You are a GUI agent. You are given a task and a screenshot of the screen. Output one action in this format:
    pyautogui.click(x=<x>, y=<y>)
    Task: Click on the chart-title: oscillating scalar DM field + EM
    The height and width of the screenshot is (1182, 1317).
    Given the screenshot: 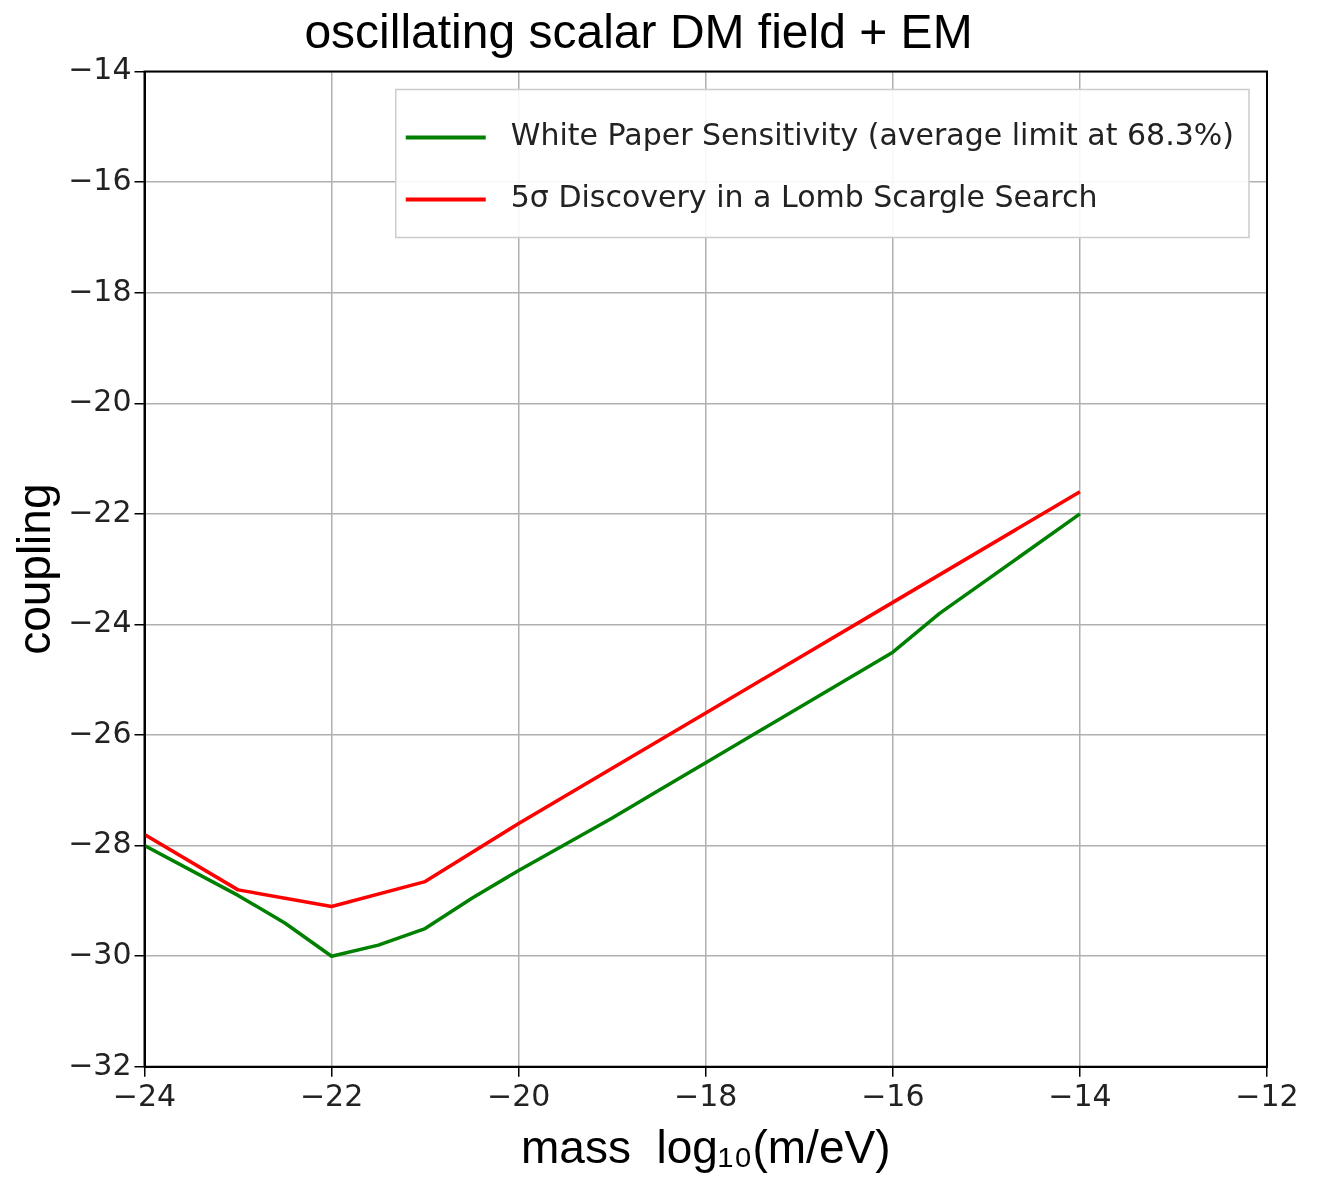 What is the action you would take?
    pyautogui.click(x=638, y=32)
    